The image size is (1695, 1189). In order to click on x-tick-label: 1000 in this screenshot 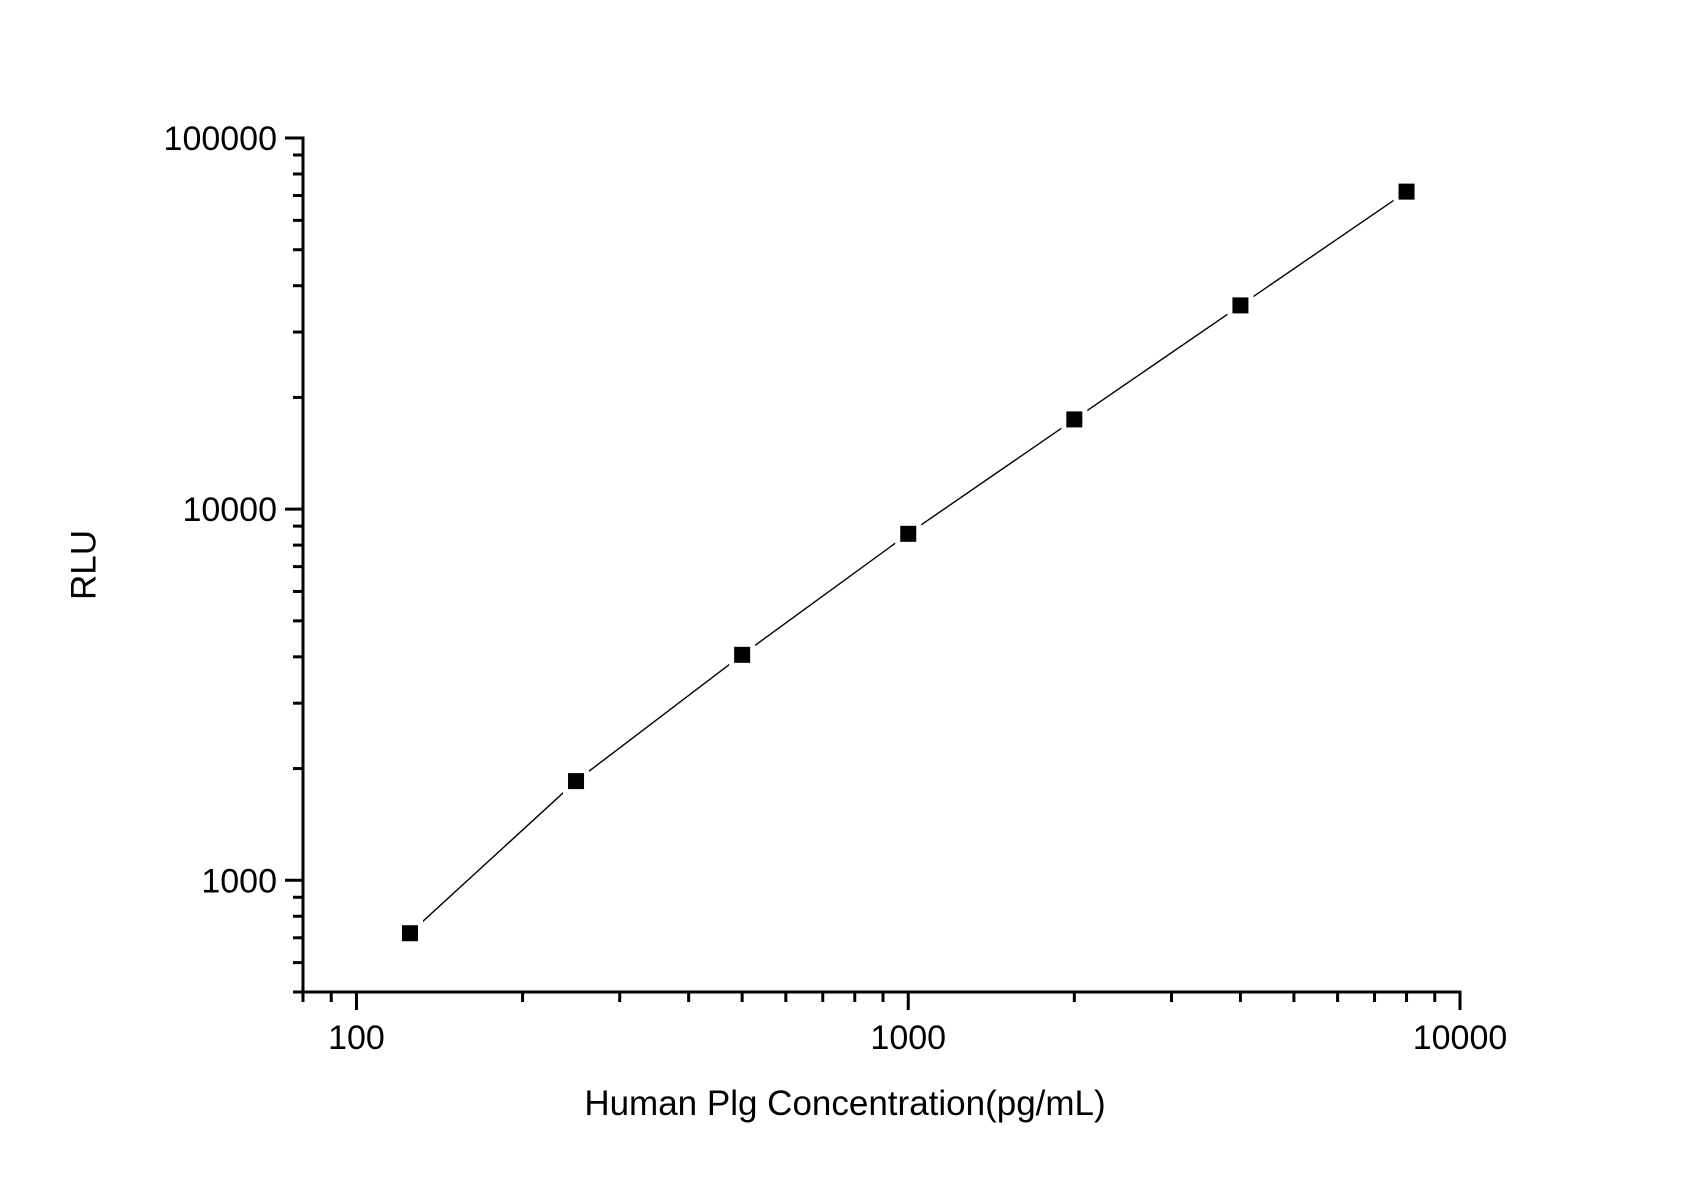, I will do `click(908, 1038)`.